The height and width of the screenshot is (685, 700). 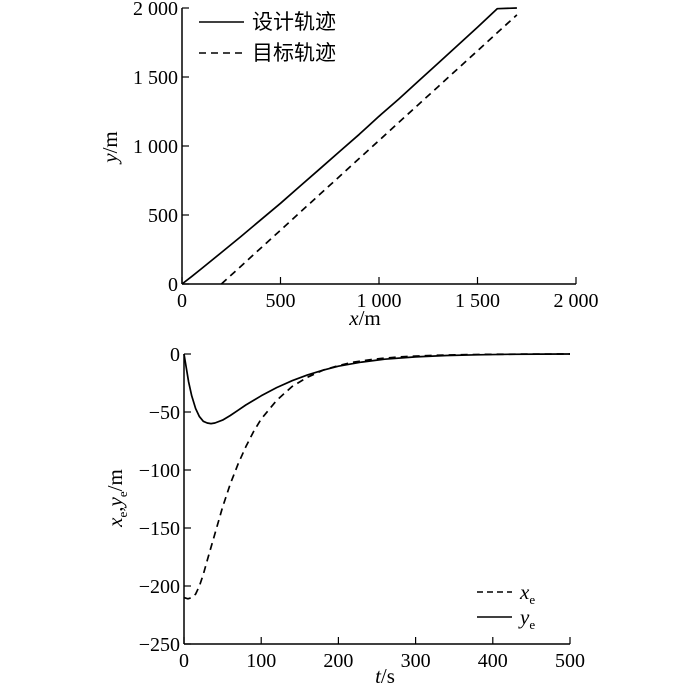 What do you see at coordinates (164, 413) in the screenshot?
I see `error-y-tick-label: −50` at bounding box center [164, 413].